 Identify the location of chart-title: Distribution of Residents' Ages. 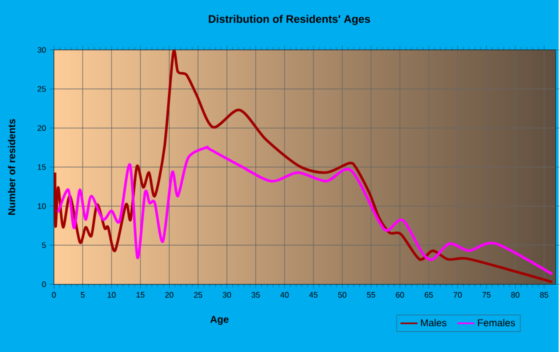
(289, 20).